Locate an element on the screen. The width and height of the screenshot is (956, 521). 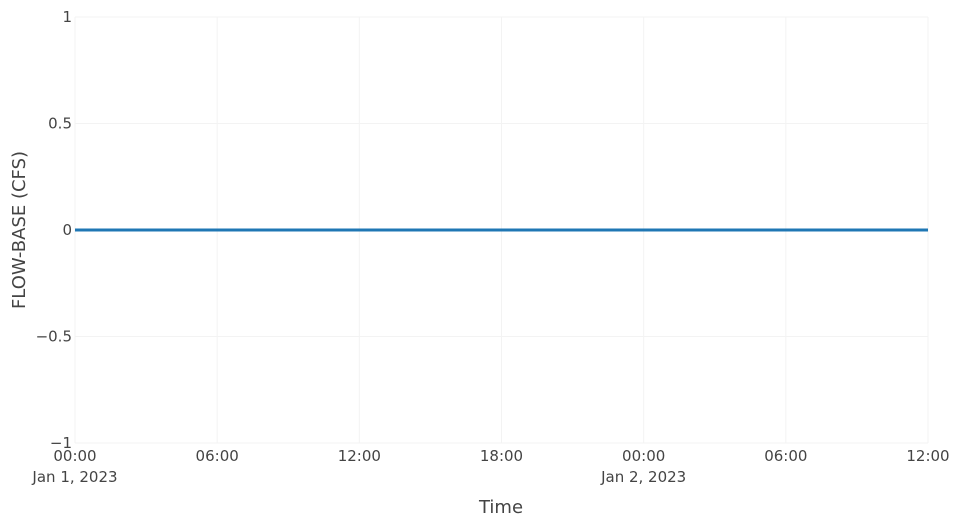
x-tick-date-label: Jan 1, 2023 is located at coordinates (74, 477).